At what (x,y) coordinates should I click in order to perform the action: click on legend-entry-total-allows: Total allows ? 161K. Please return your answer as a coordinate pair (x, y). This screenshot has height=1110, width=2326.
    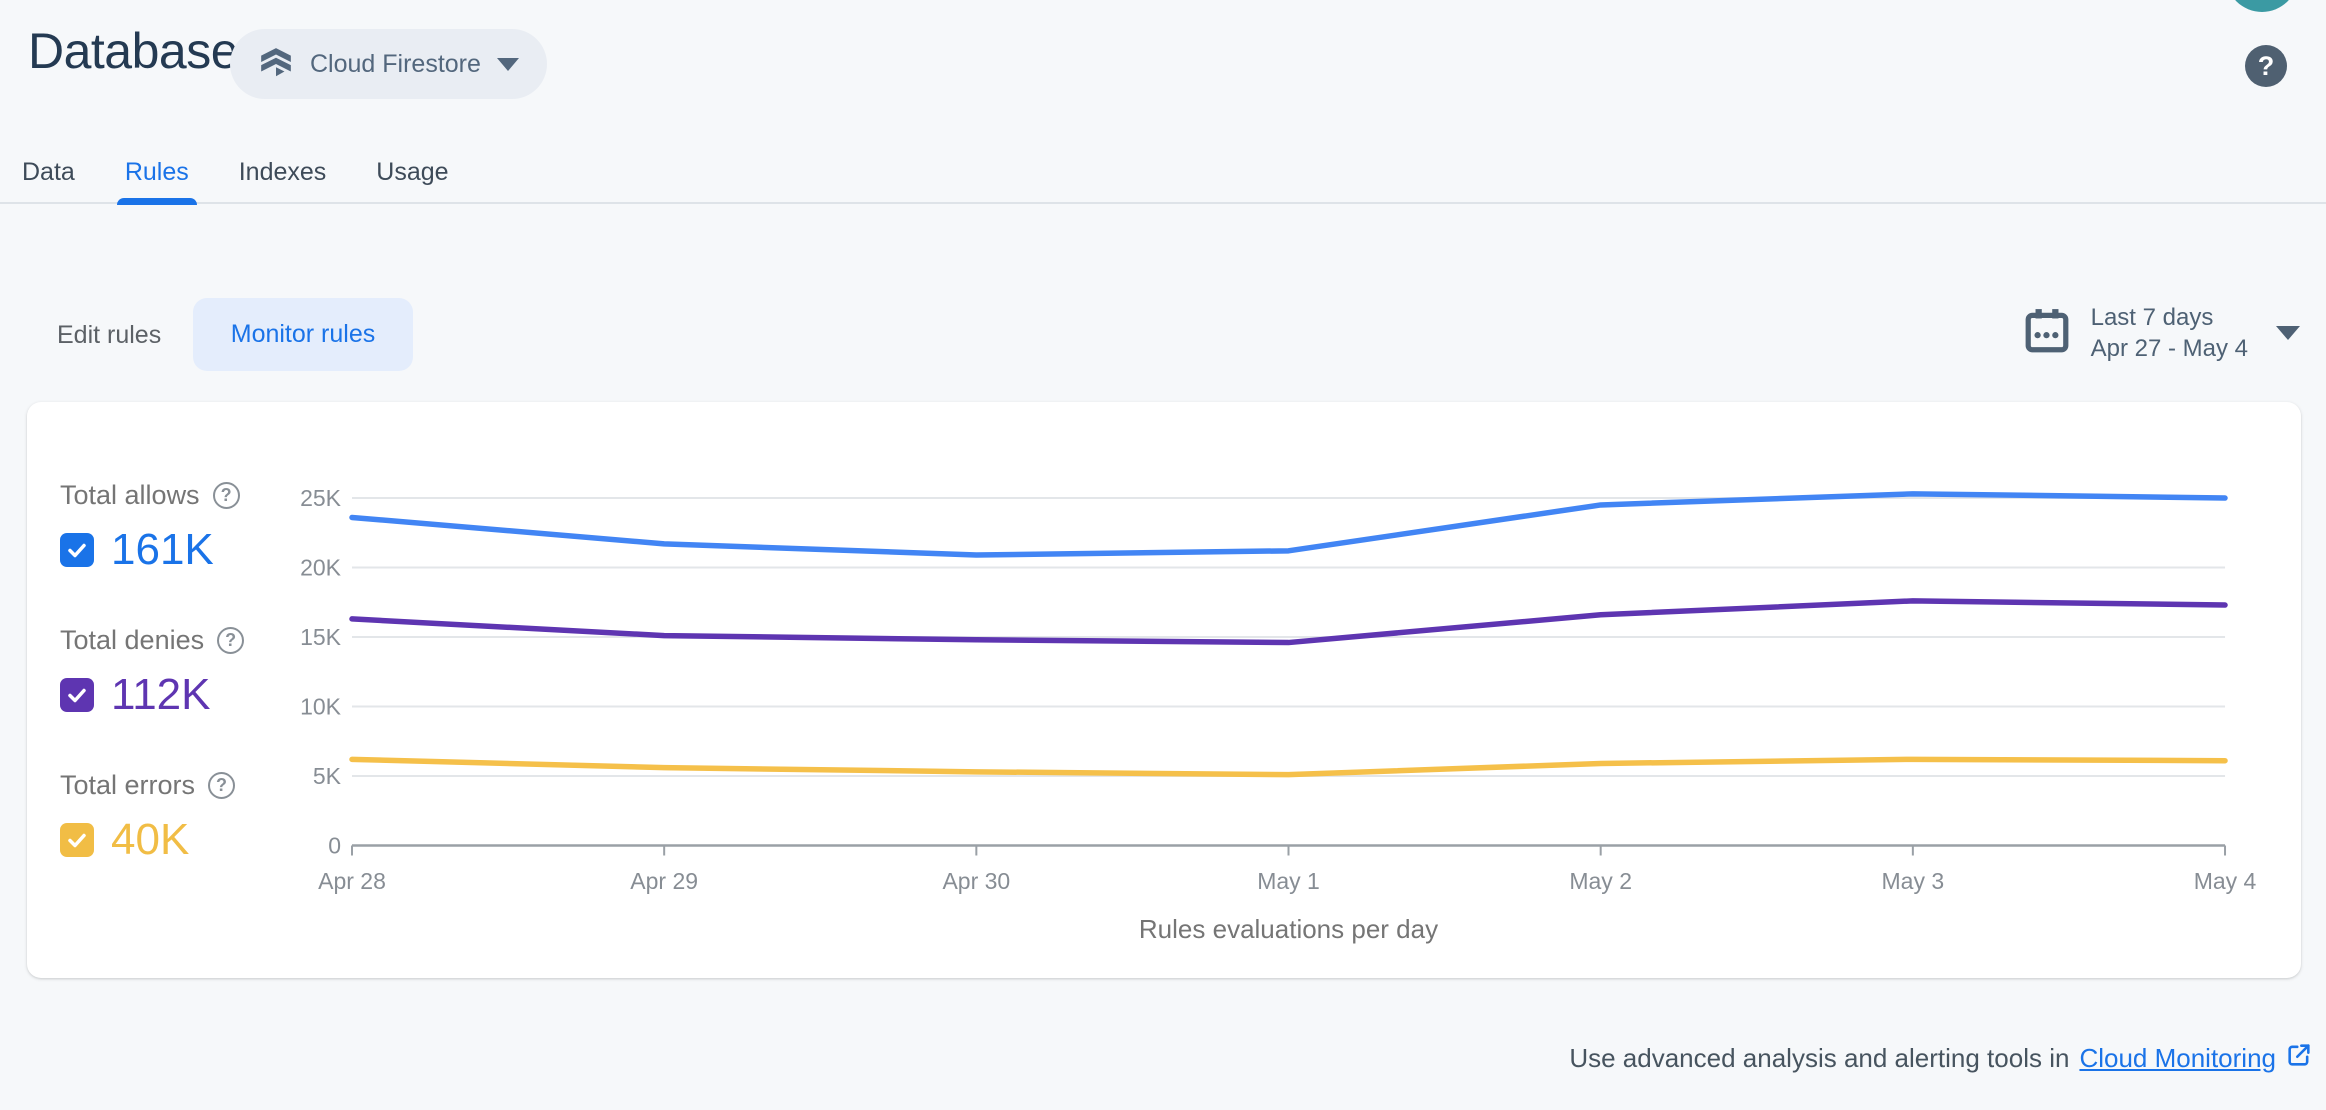
    Looking at the image, I should click on (195, 527).